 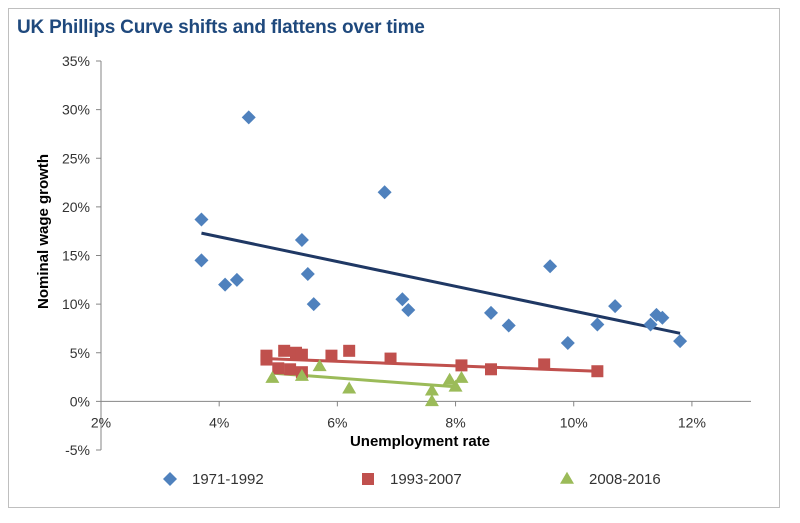 I want to click on x-axis-title: Unemployment rate, so click(x=420, y=441).